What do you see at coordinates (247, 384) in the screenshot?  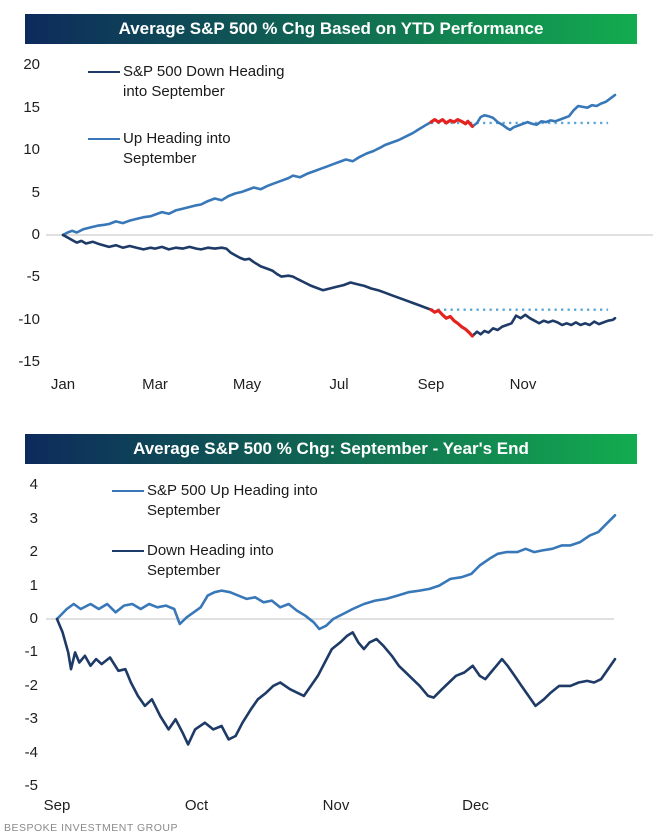 I see `x-tick-label: May` at bounding box center [247, 384].